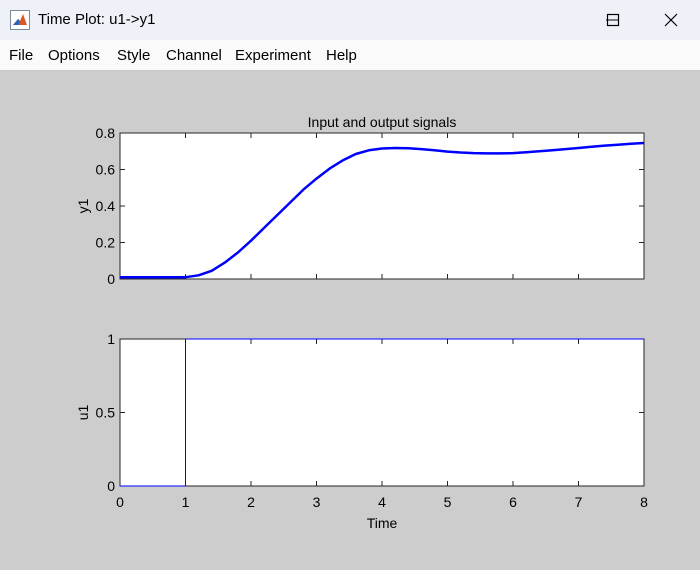 The width and height of the screenshot is (700, 570). Describe the element at coordinates (644, 502) in the screenshot. I see `axes-2-xtick-label: 8` at that location.